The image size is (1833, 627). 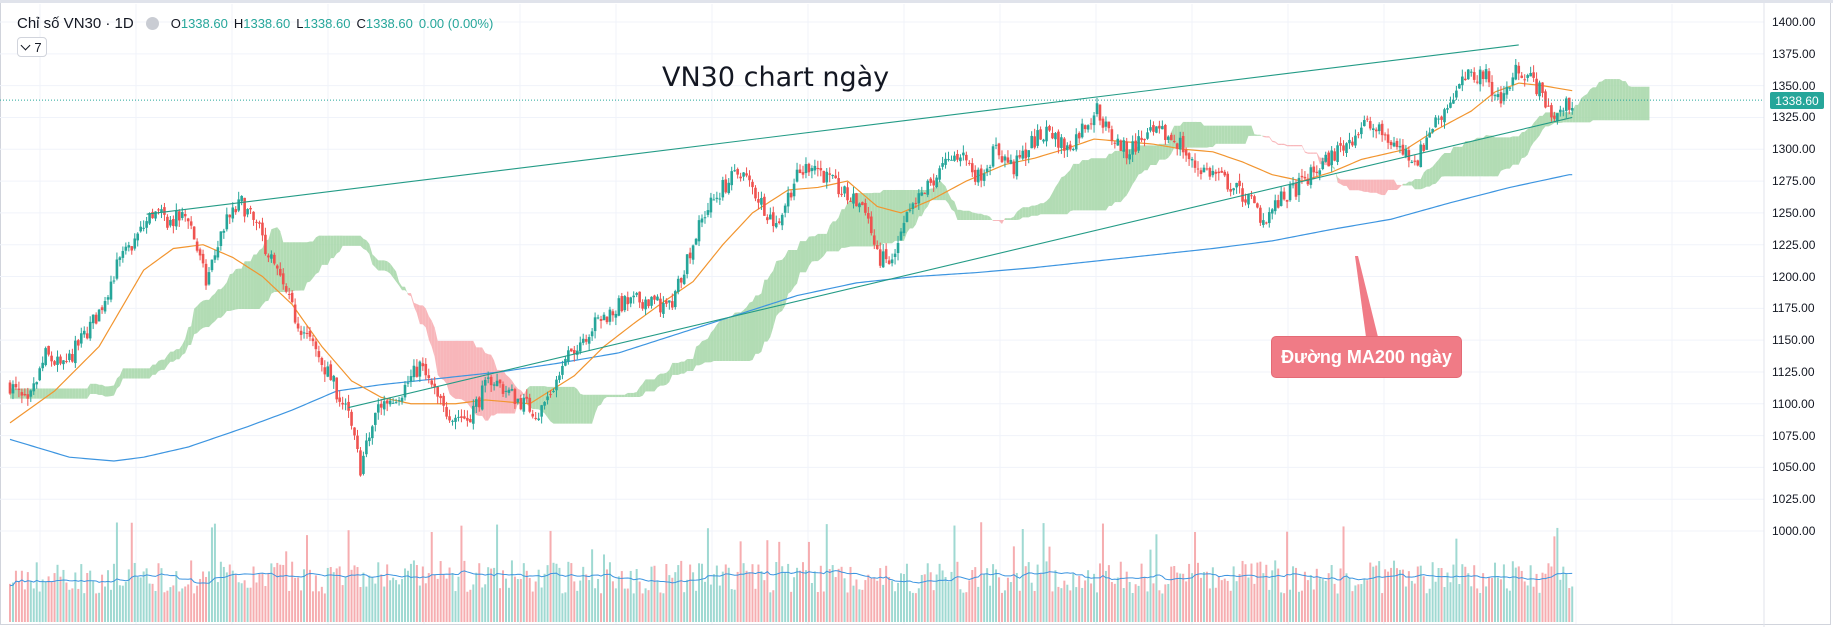 What do you see at coordinates (1366, 357) in the screenshot?
I see `ma200-callout: Đường MA200 ngày` at bounding box center [1366, 357].